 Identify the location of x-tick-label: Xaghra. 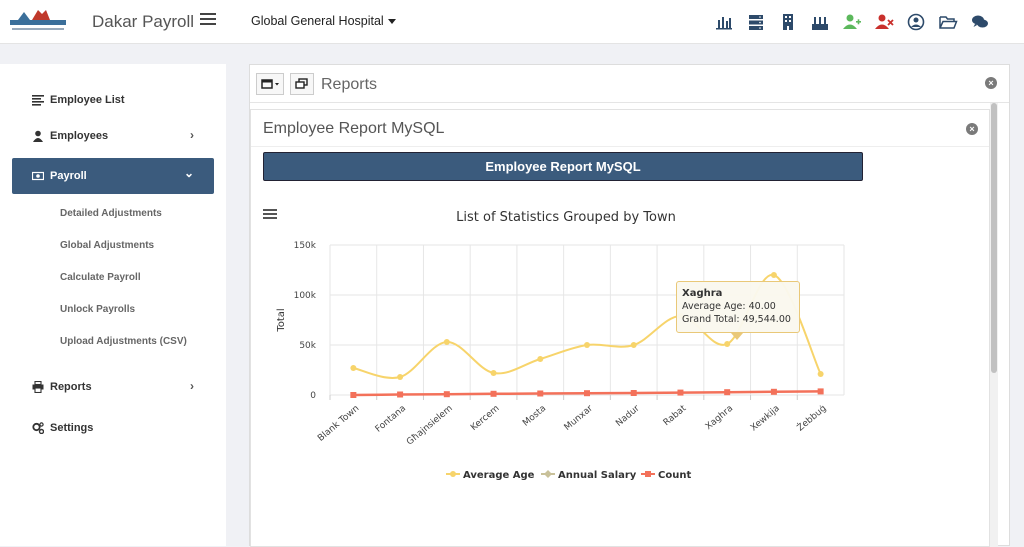
(719, 418).